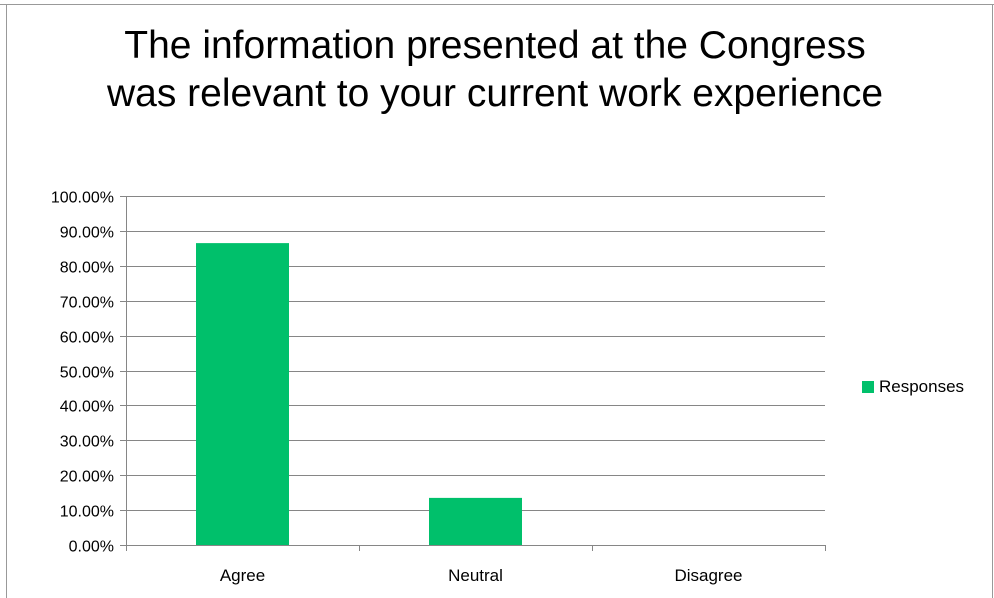  I want to click on chart-legend: Responses, so click(913, 387).